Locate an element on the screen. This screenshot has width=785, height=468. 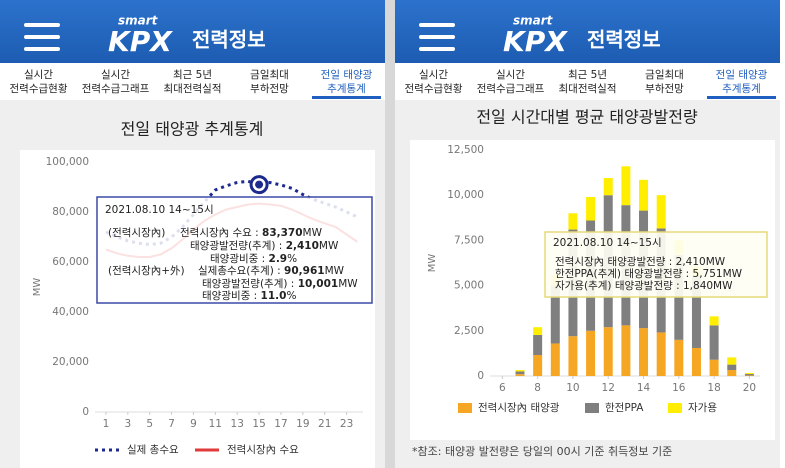
brand-logo: KPX is located at coordinates (535, 41).